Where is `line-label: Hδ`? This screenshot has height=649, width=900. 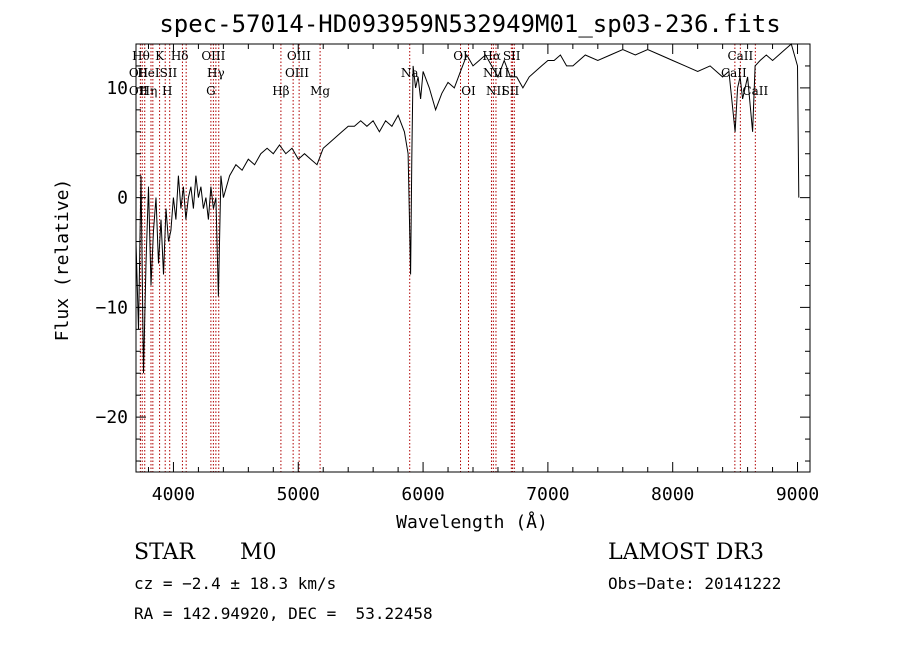
line-label: Hδ is located at coordinates (180, 56).